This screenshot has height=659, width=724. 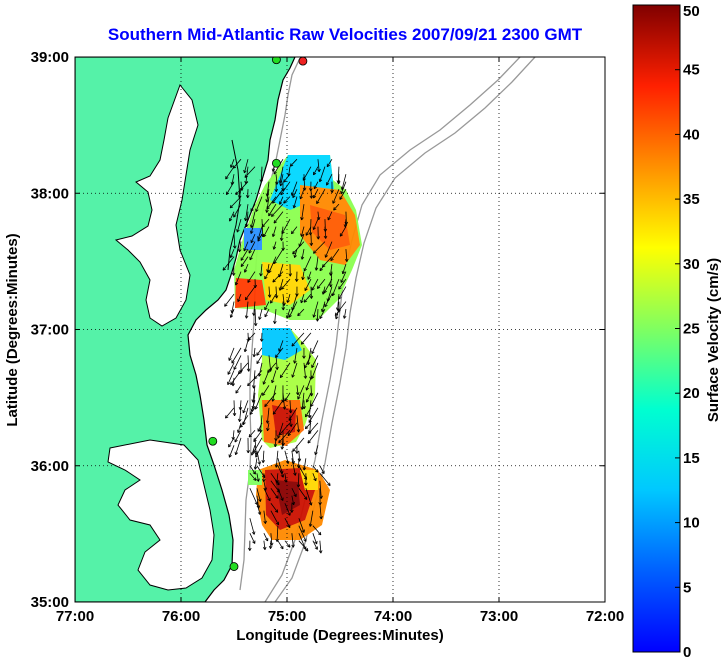 What do you see at coordinates (691, 11) in the screenshot?
I see `colorbar-tick-label: 50` at bounding box center [691, 11].